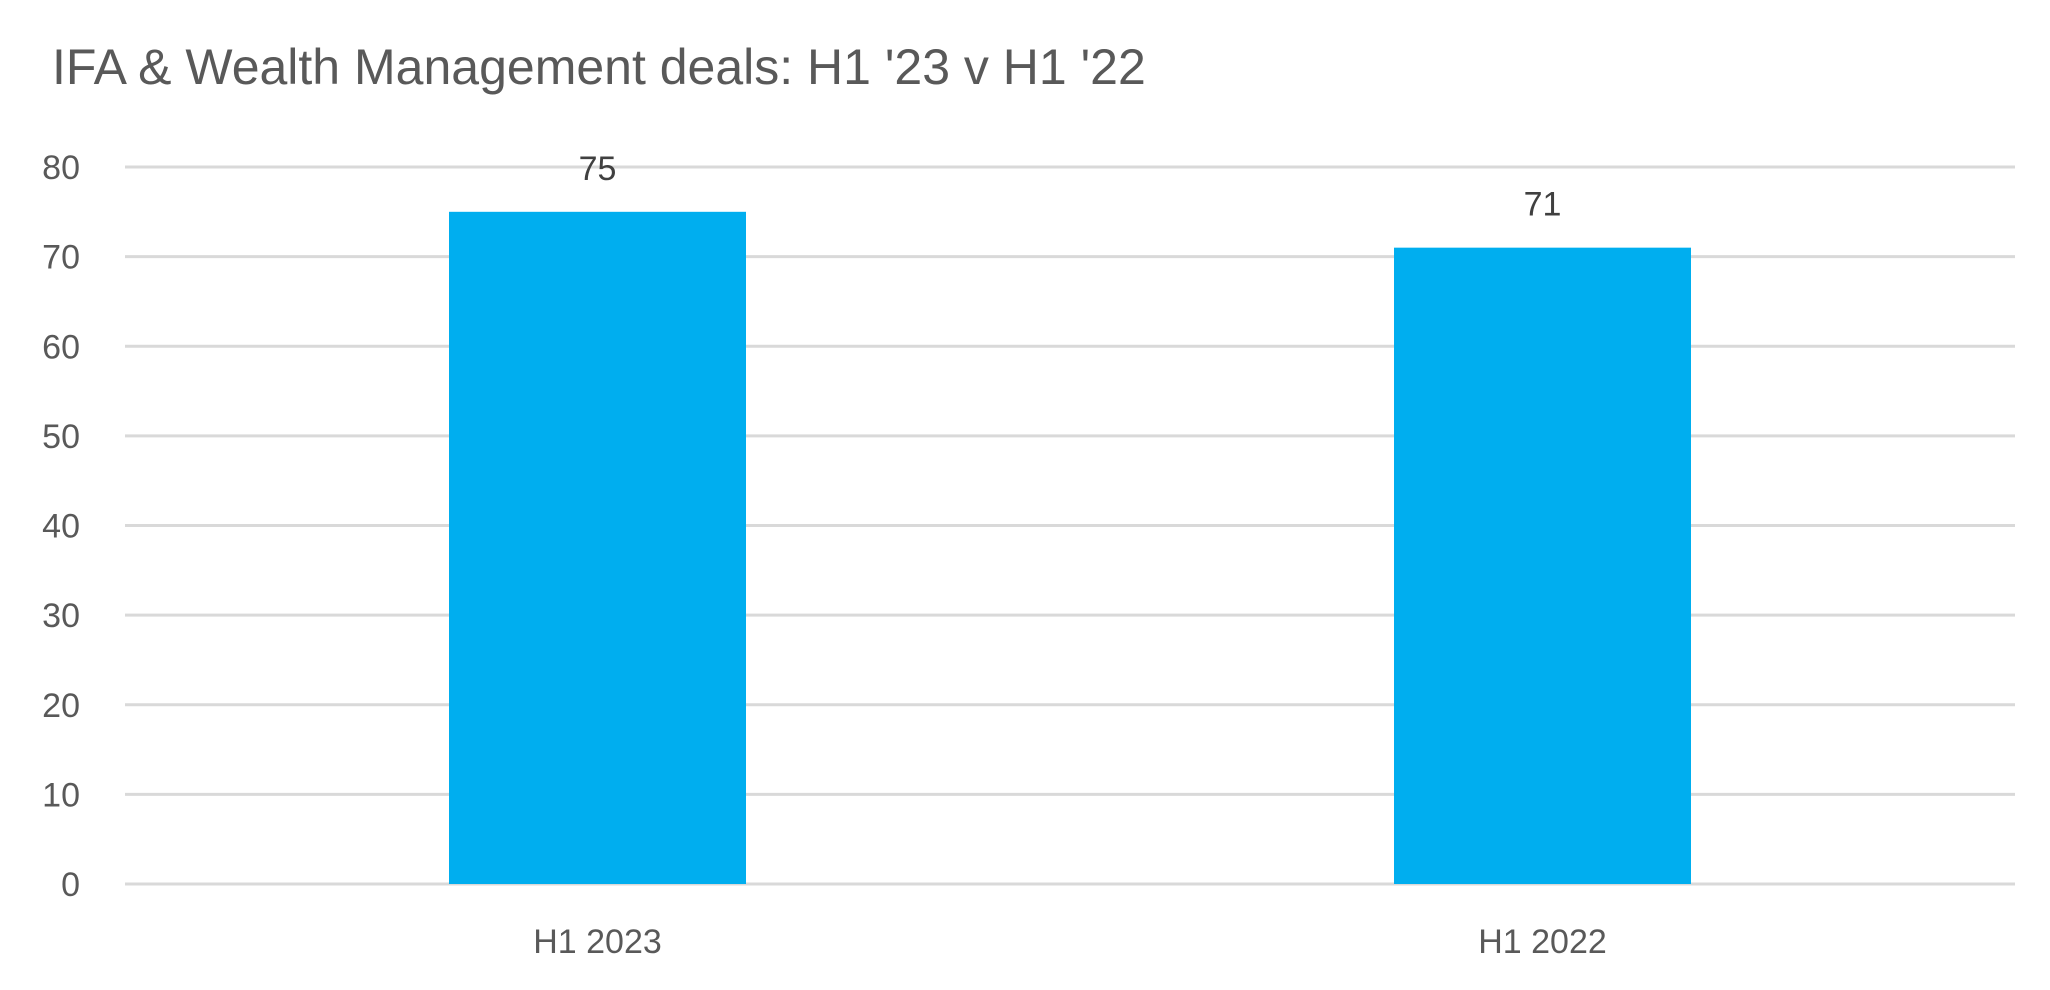 This screenshot has width=2050, height=990. Describe the element at coordinates (61, 168) in the screenshot. I see `y-tick-label: 80` at that location.